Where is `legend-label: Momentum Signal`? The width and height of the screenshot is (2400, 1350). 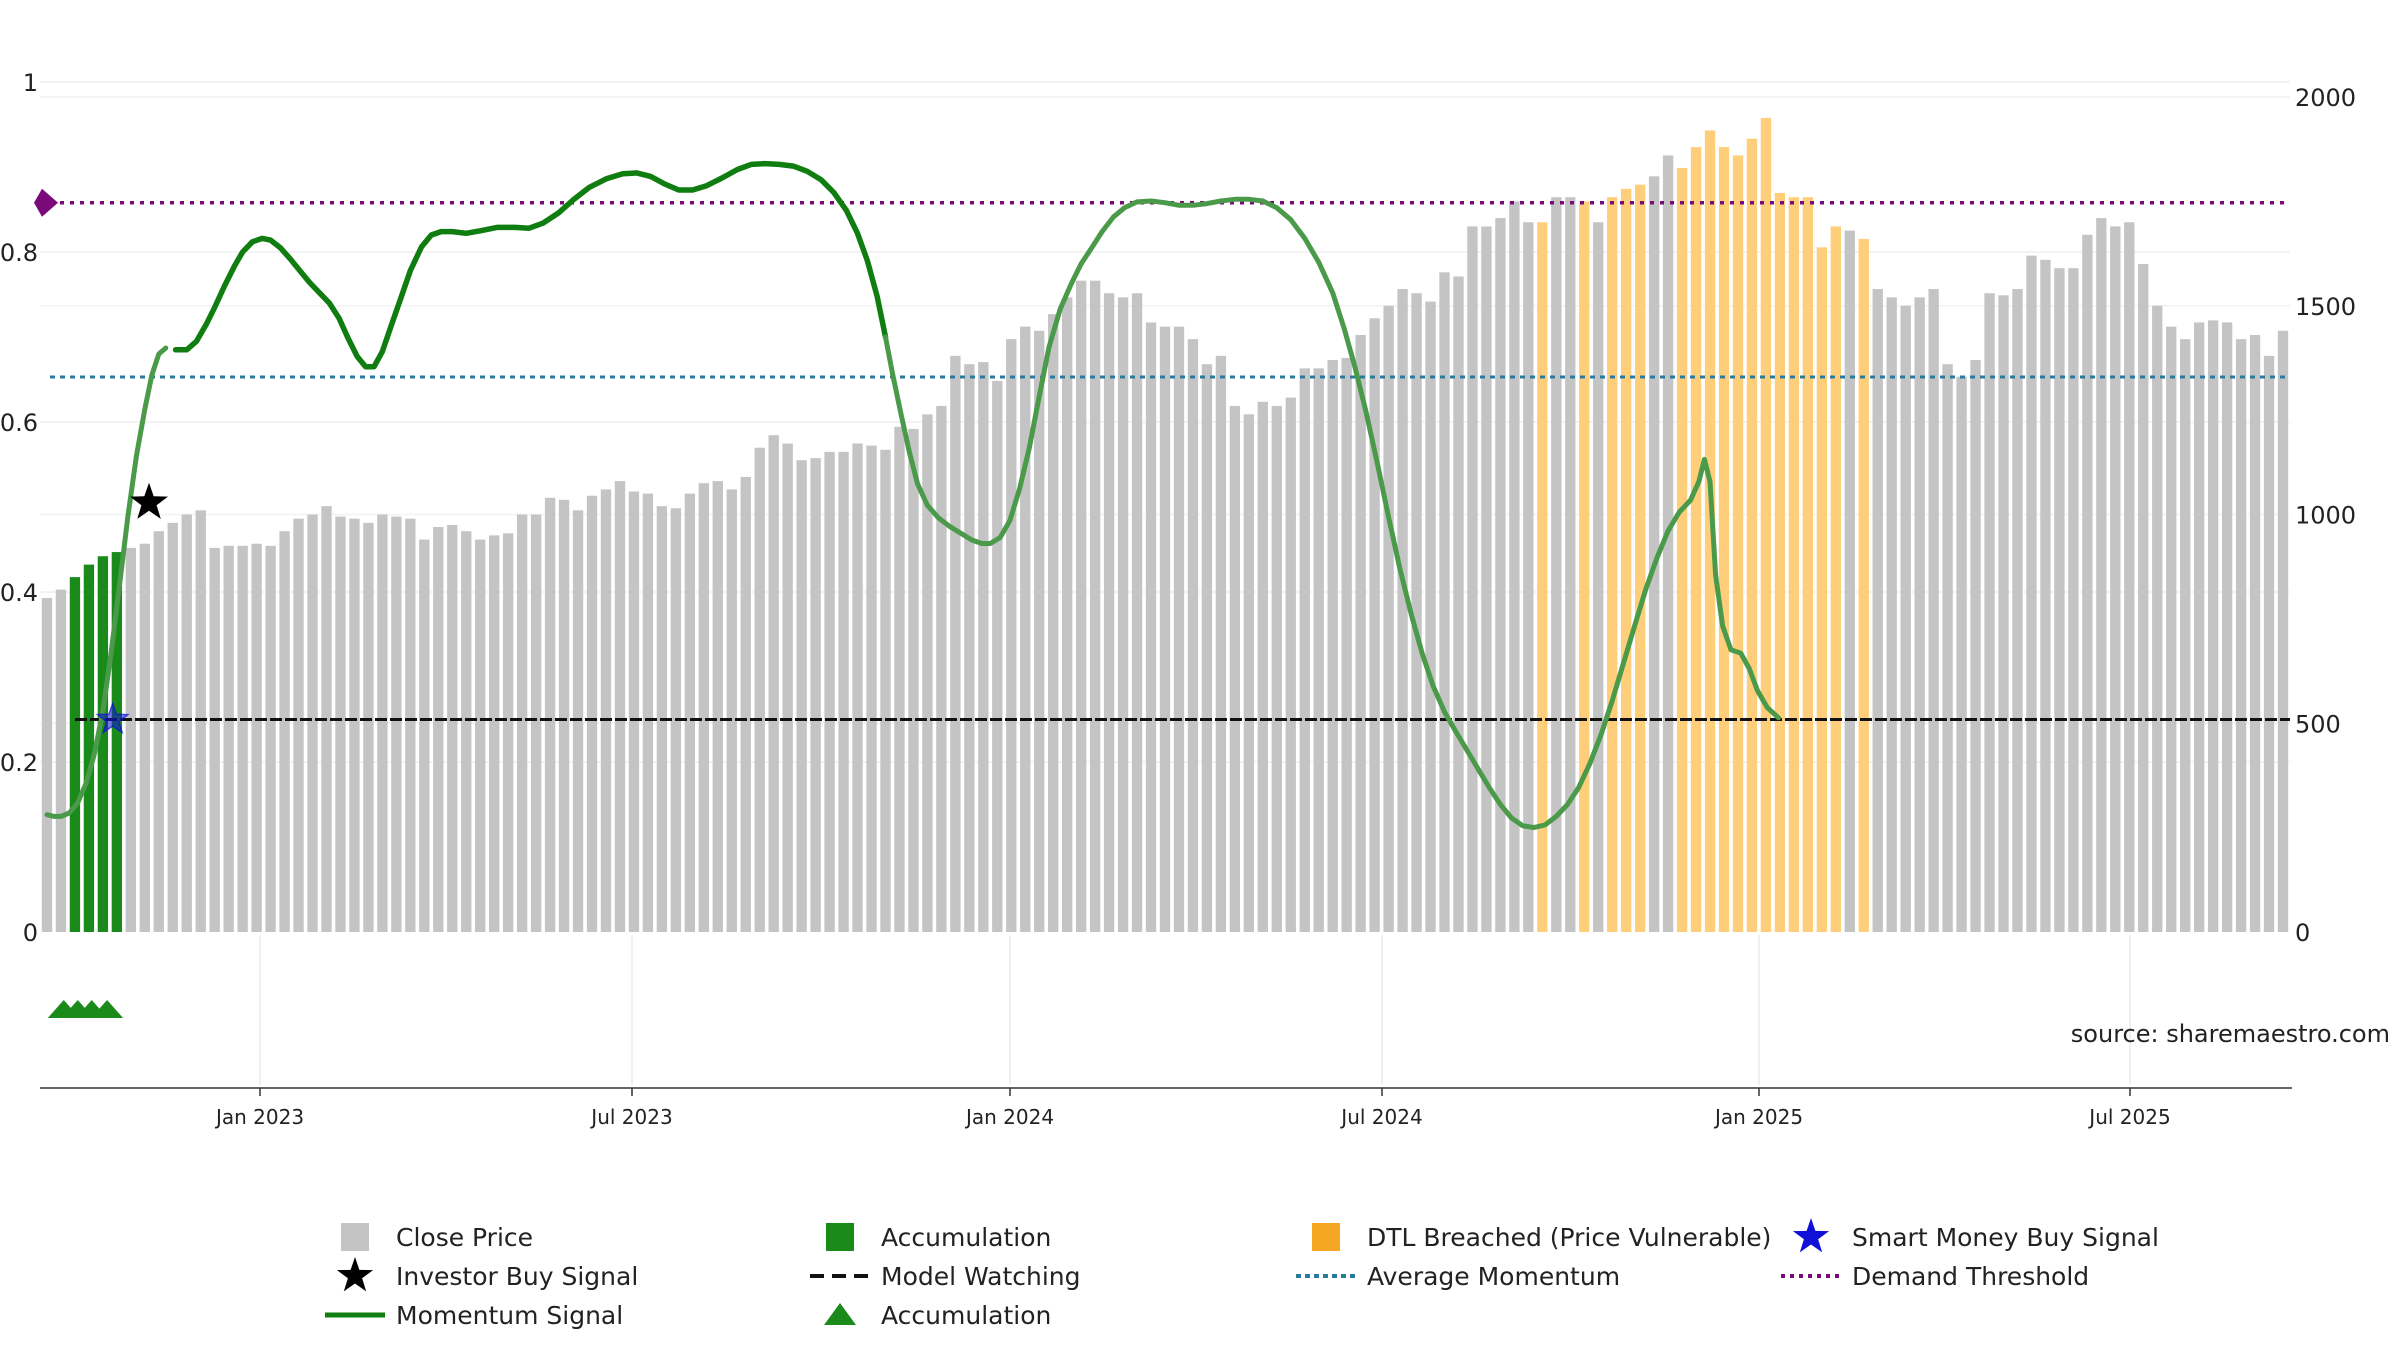 legend-label: Momentum Signal is located at coordinates (509, 1315).